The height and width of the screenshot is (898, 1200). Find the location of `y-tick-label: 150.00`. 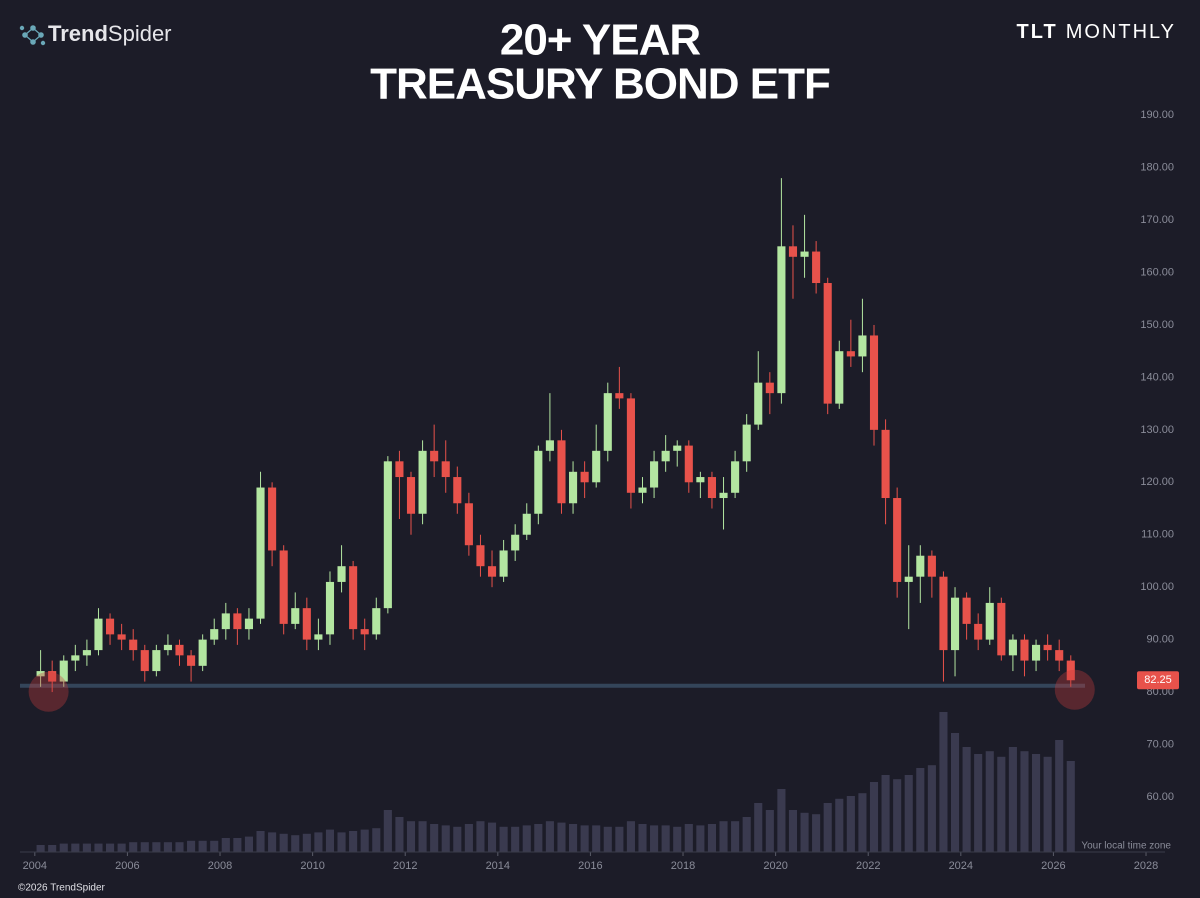

y-tick-label: 150.00 is located at coordinates (1157, 325).